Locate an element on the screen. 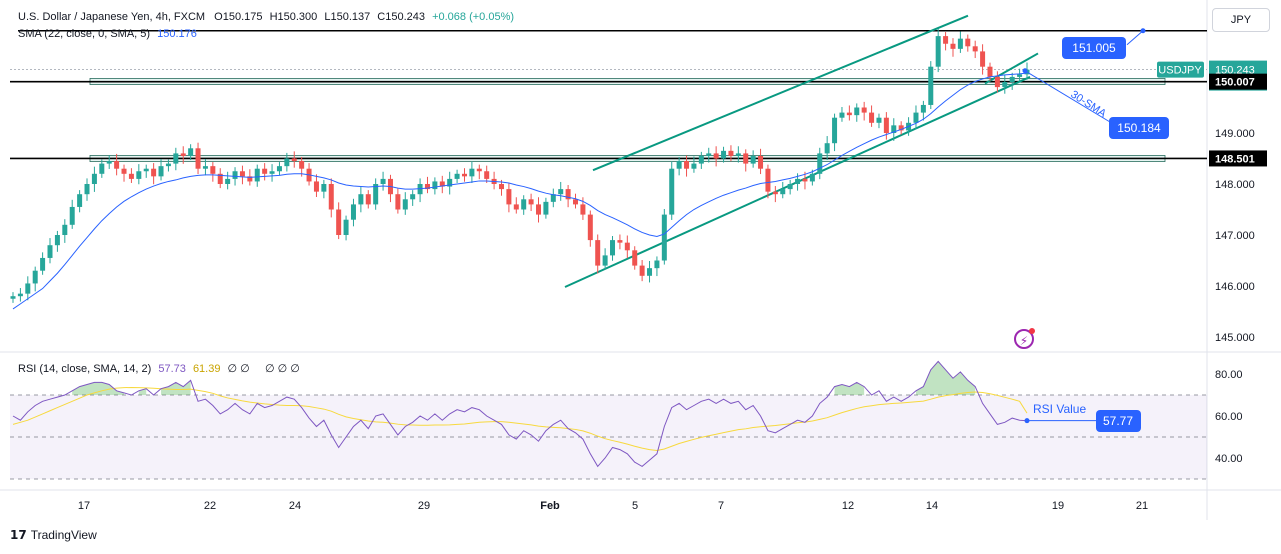  price-tick-label: 147.000 is located at coordinates (1235, 236).